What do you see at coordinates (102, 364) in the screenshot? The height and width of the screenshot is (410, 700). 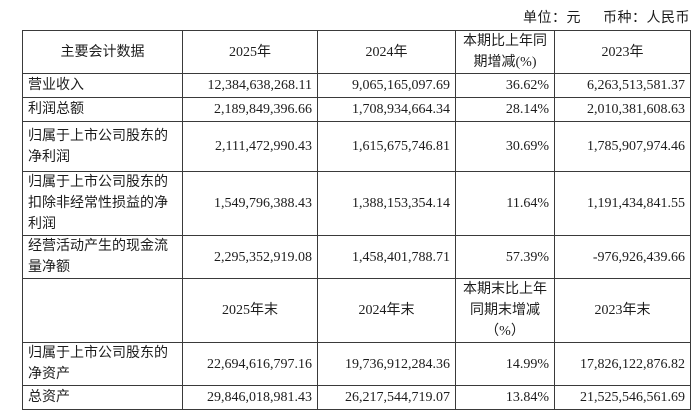 I see `row-label: 归属于上市公司股东的净资产` at bounding box center [102, 364].